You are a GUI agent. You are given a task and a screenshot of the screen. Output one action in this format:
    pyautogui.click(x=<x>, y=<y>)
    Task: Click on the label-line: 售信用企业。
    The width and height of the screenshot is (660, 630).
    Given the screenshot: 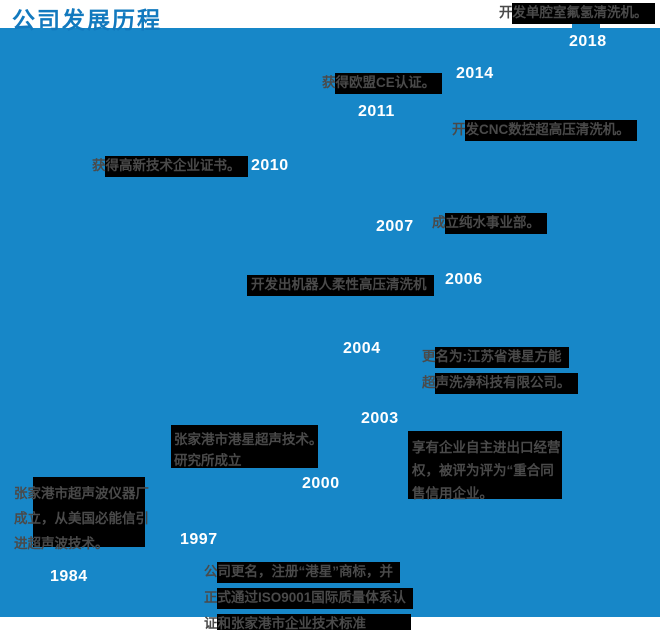 What is the action you would take?
    pyautogui.click(x=452, y=493)
    